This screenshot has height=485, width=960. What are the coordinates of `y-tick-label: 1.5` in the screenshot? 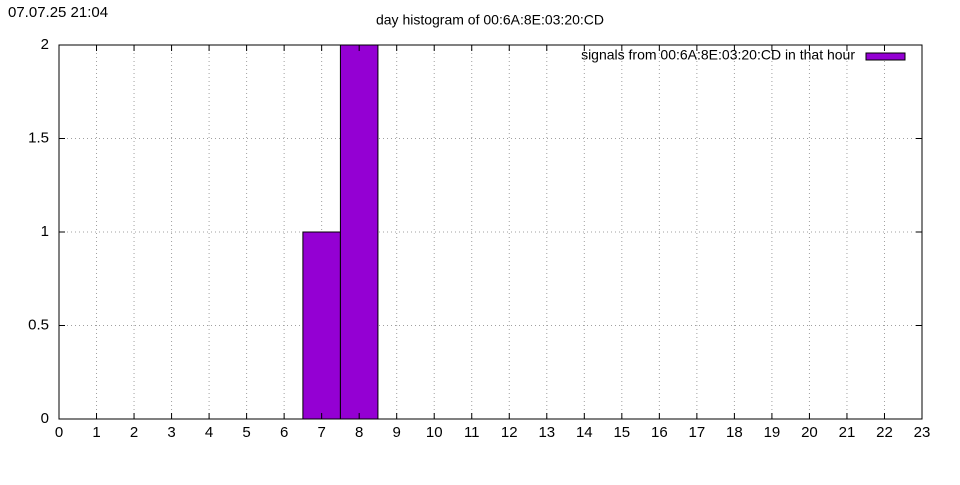 It's located at (38, 137).